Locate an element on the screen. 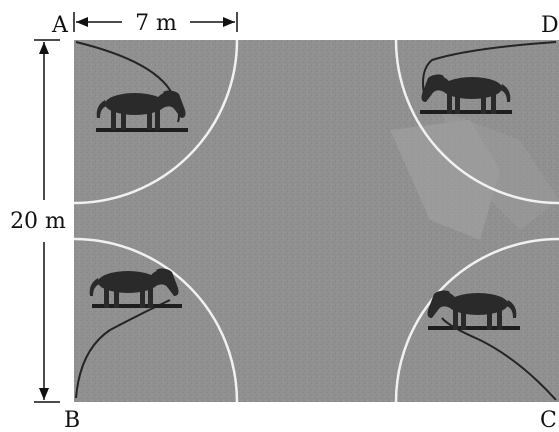 The width and height of the screenshot is (559, 432). grazing-arc-a is located at coordinates (156, 122).